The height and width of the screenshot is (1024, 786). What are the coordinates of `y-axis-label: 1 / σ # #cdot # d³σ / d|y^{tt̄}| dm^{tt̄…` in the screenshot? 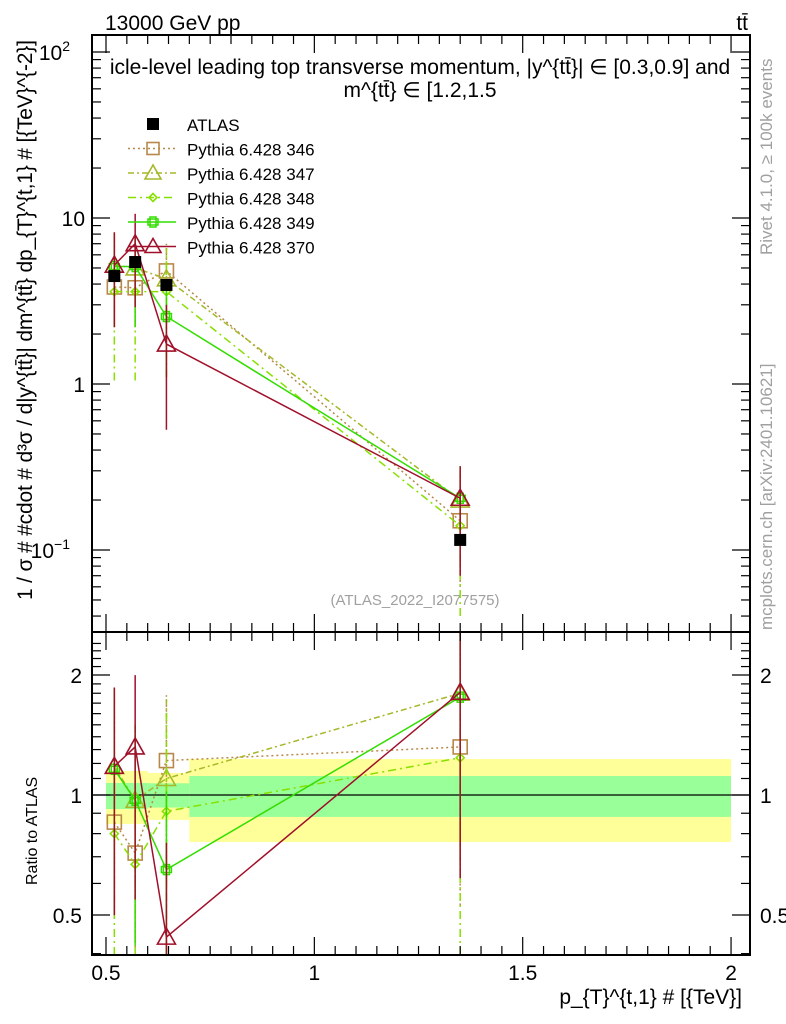 It's located at (25, 320).